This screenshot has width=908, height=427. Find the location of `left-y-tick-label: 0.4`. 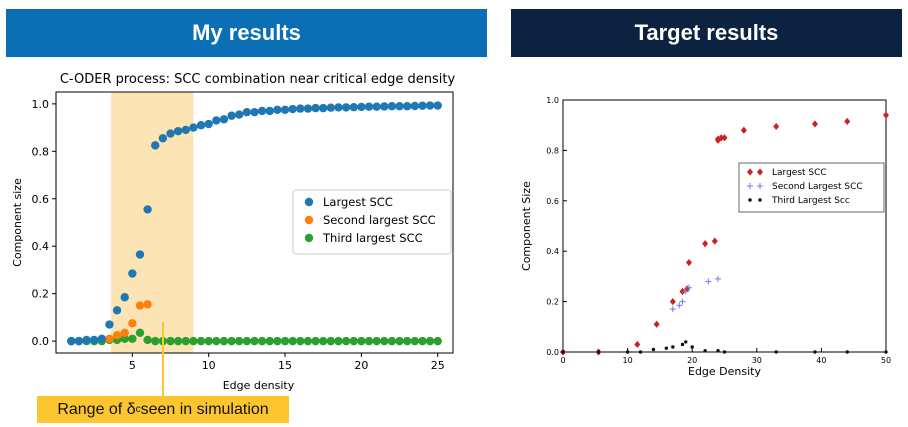

left-y-tick-label: 0.4 is located at coordinates (41, 246).